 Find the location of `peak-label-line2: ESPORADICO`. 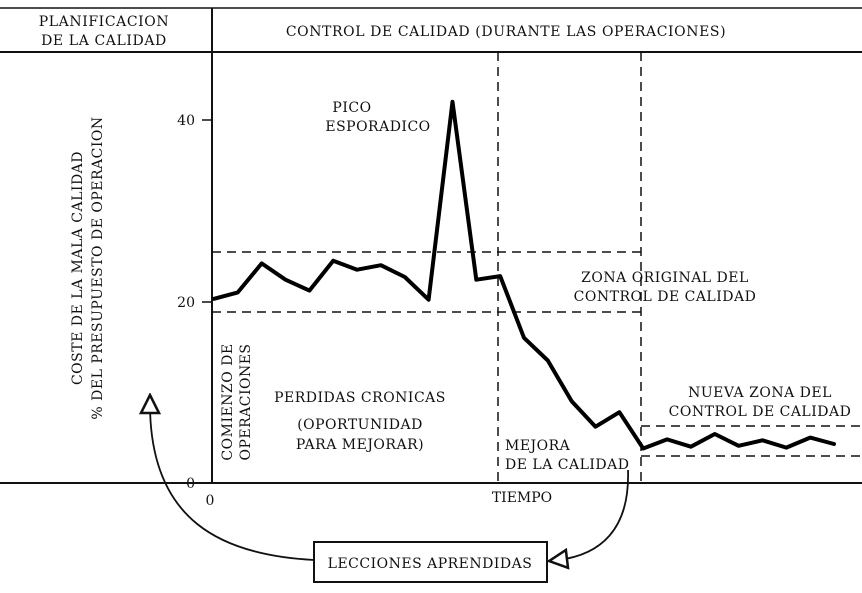

peak-label-line2: ESPORADICO is located at coordinates (377, 127).